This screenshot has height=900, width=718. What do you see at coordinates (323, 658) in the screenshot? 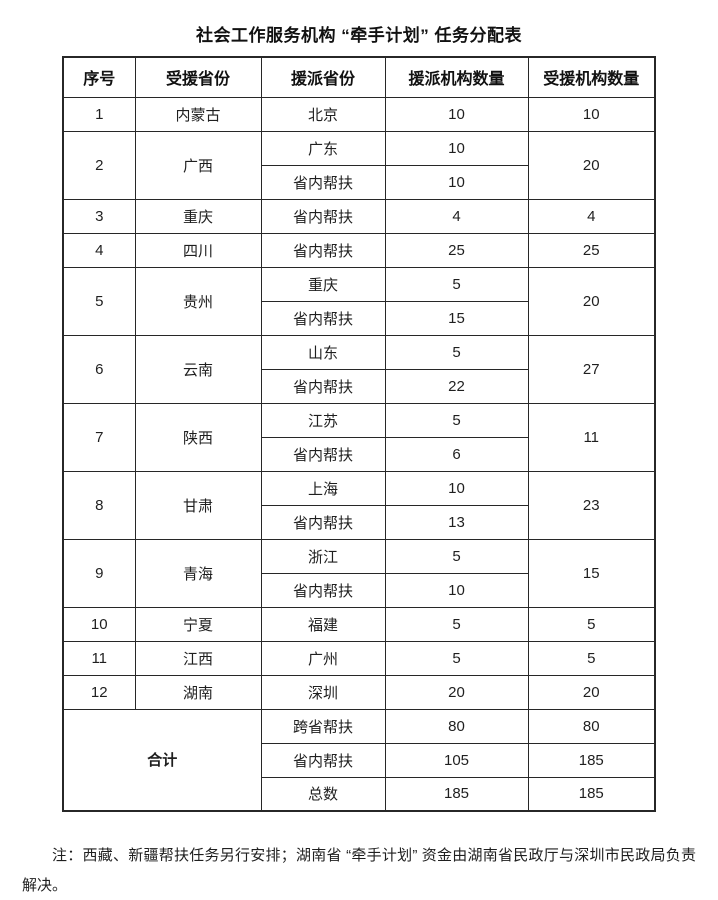
I see `dispatch-province-cell: 广州` at bounding box center [323, 658].